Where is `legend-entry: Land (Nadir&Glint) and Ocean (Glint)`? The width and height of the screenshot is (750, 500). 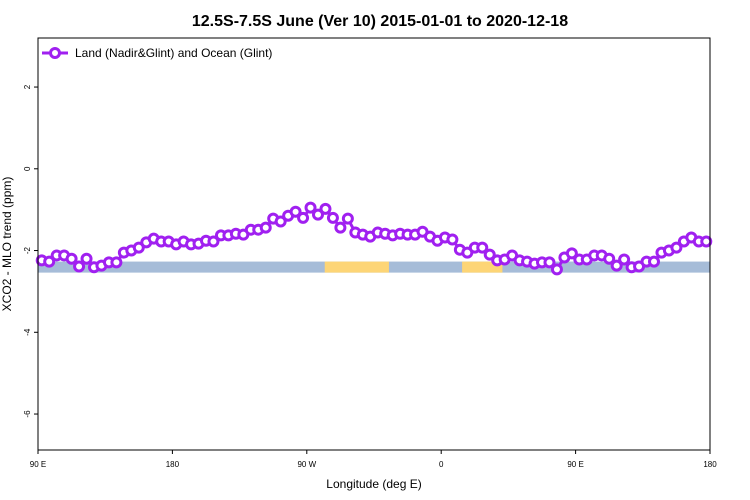 legend-entry: Land (Nadir&Glint) and Ocean (Glint) is located at coordinates (173, 53).